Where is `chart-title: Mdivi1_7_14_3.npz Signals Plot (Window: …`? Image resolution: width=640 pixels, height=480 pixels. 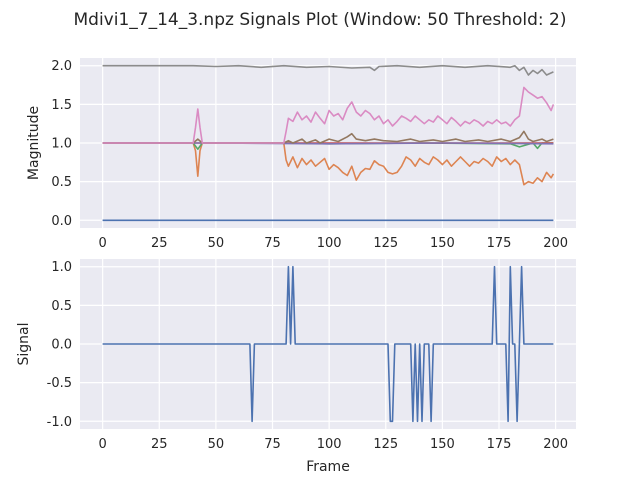 chart-title: Mdivi1_7_14_3.npz Signals Plot (Window: … is located at coordinates (319, 20).